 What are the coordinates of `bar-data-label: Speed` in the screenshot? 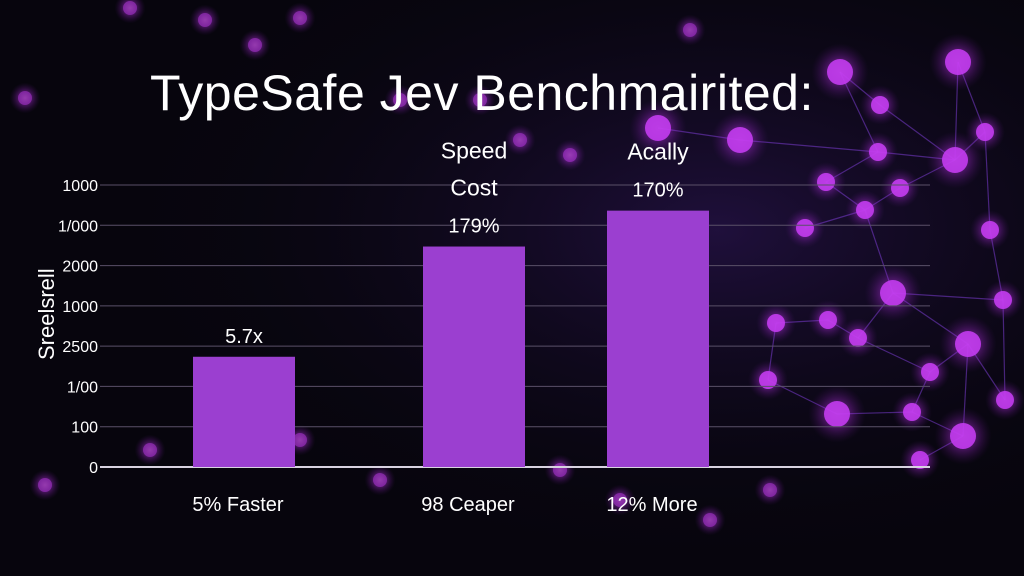 It's located at (474, 151).